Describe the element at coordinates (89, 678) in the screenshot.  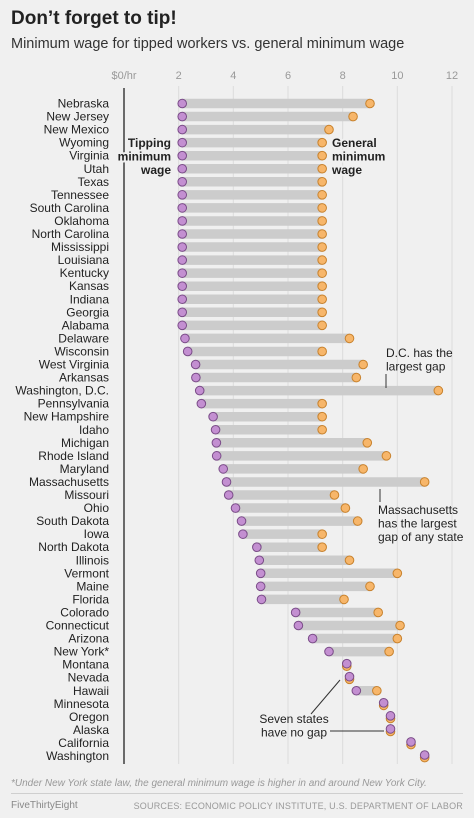
I see `state-label: Nevada` at that location.